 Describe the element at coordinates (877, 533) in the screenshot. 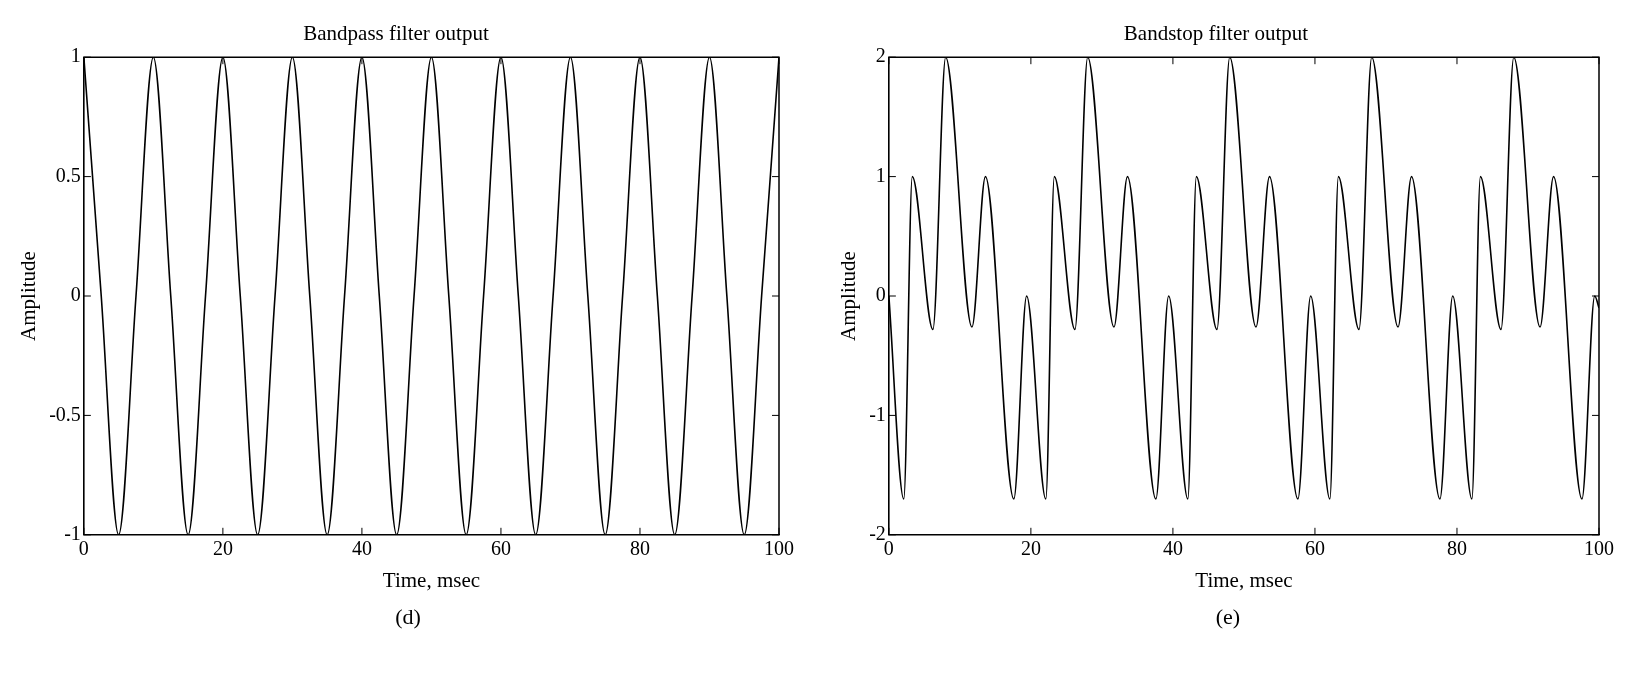

I see `y-tick-label: -2` at that location.